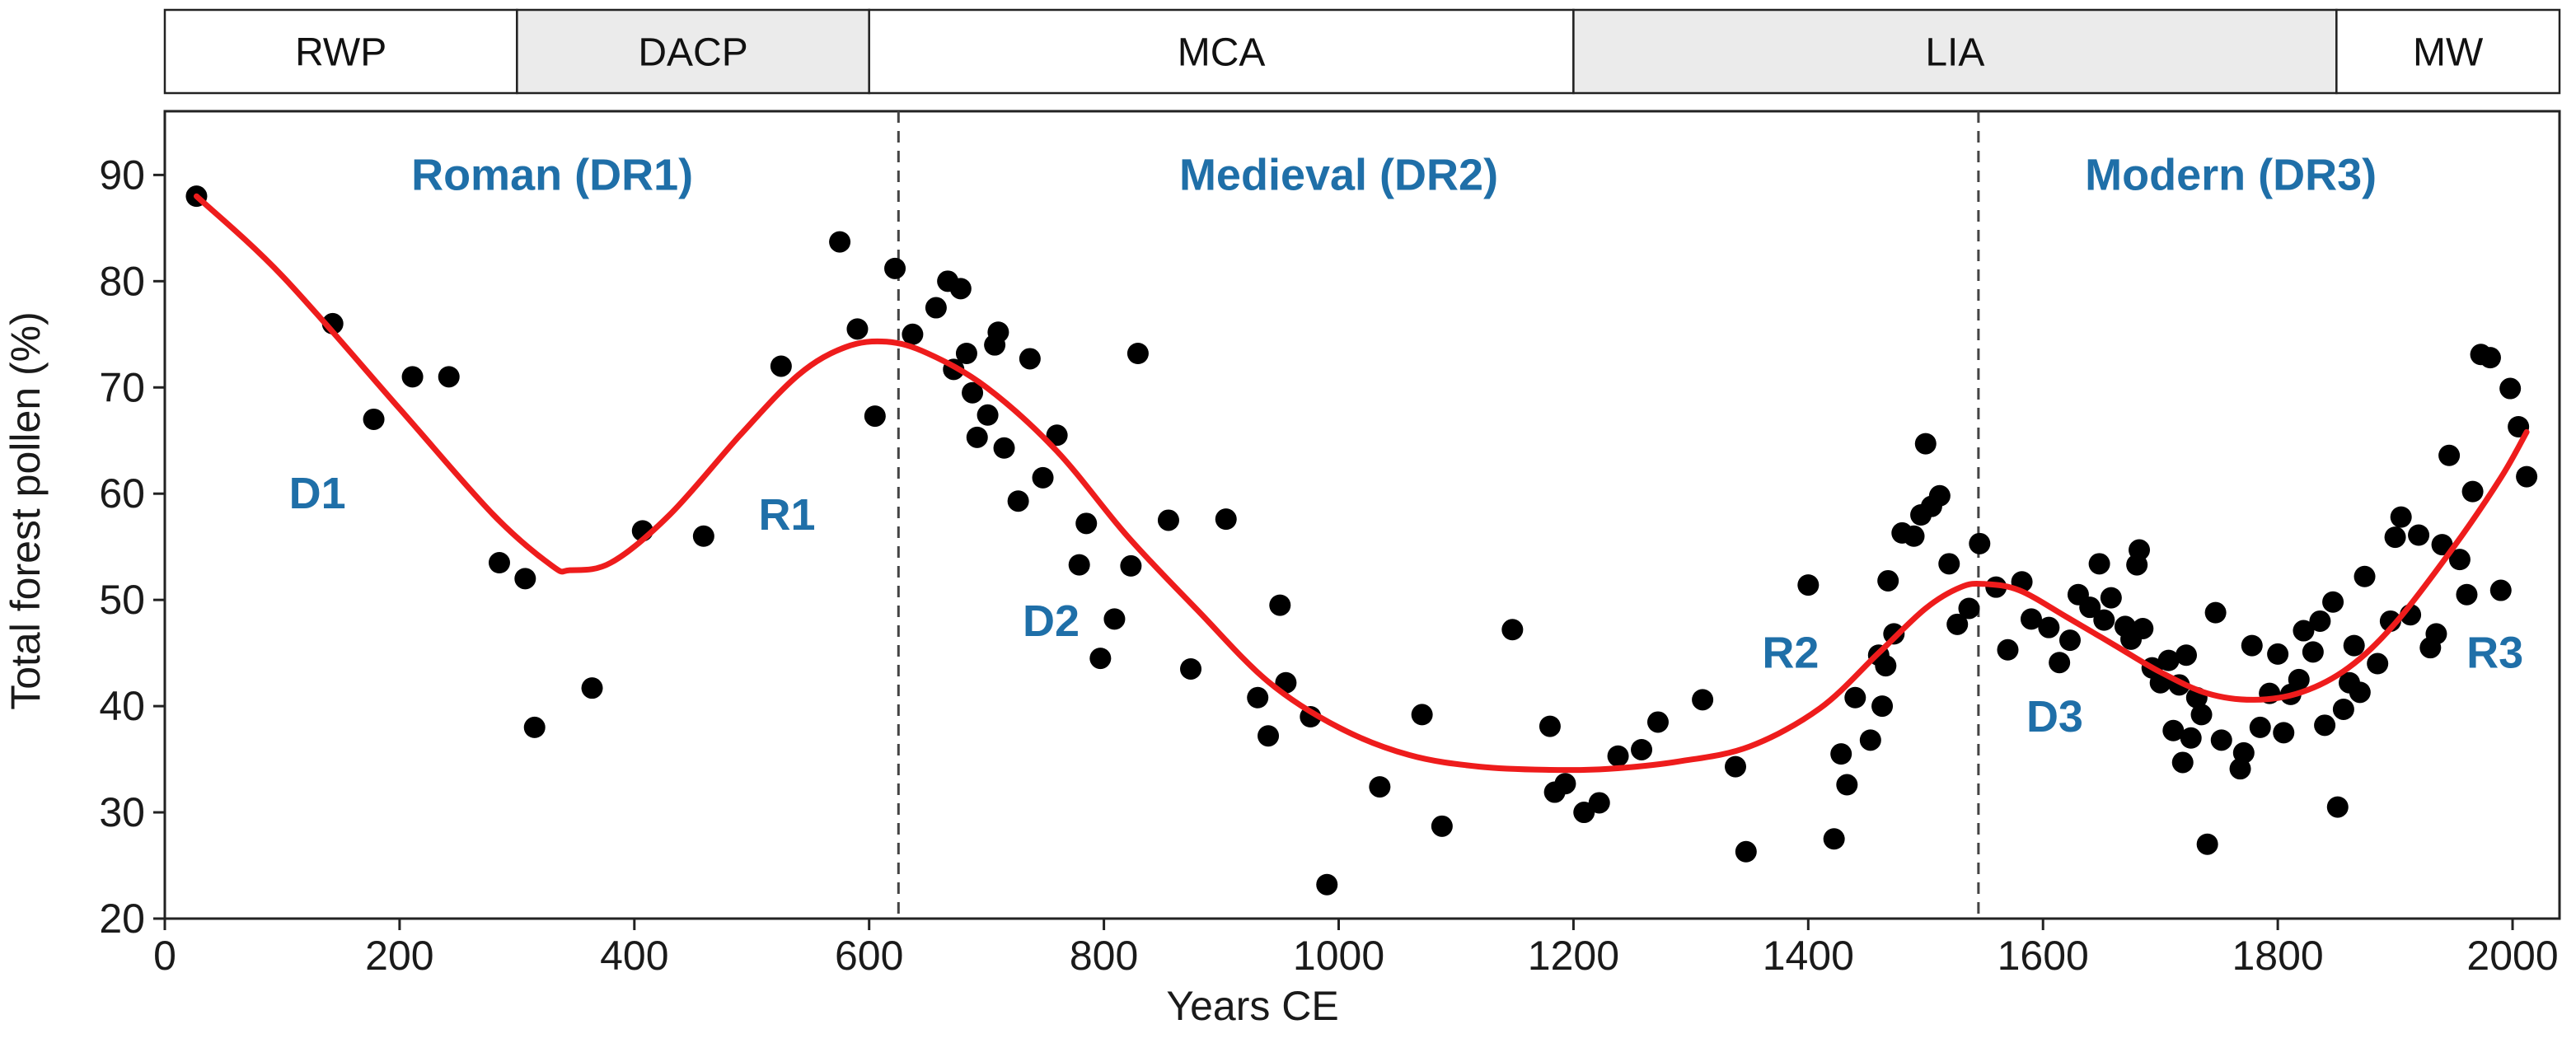 The width and height of the screenshot is (2576, 1043). I want to click on period-box-mw, so click(2448, 51).